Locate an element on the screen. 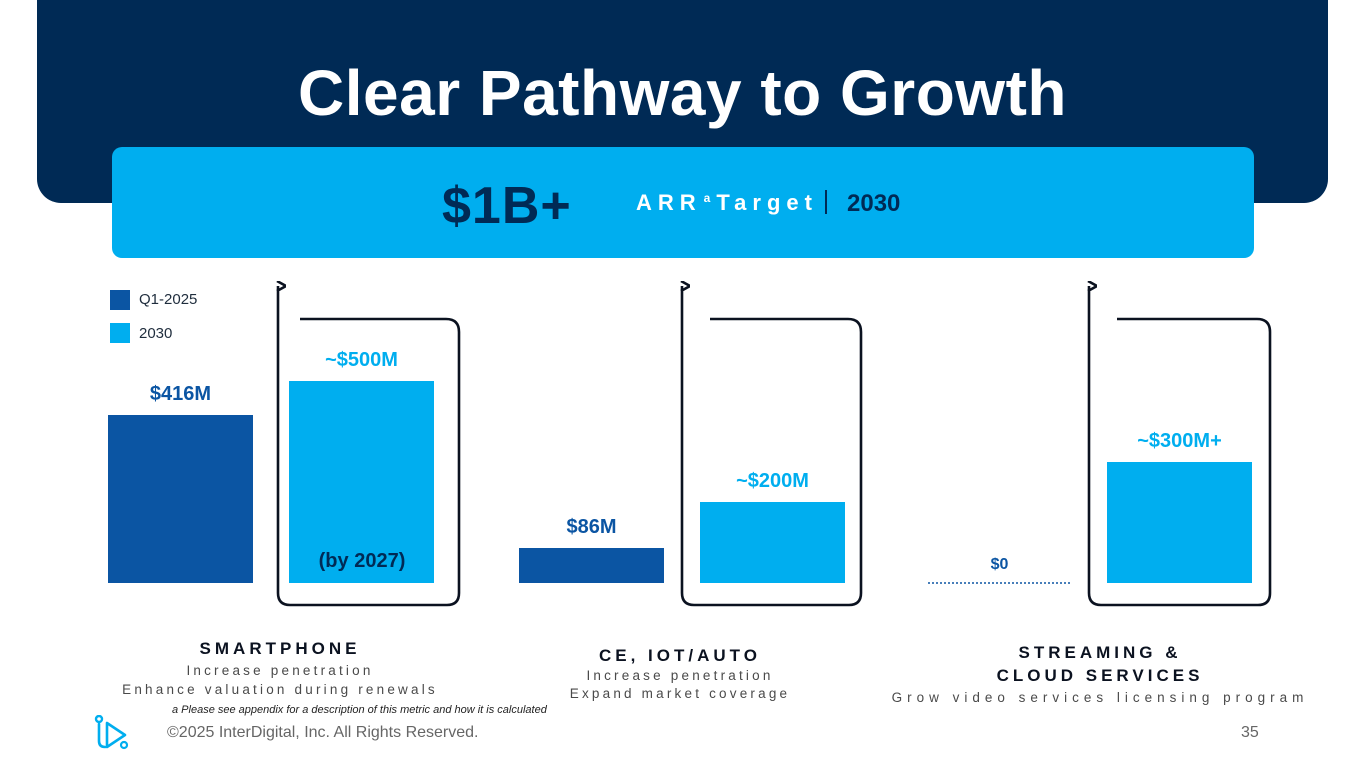 The height and width of the screenshot is (768, 1365). legend-label-2030: 2030 is located at coordinates (156, 333).